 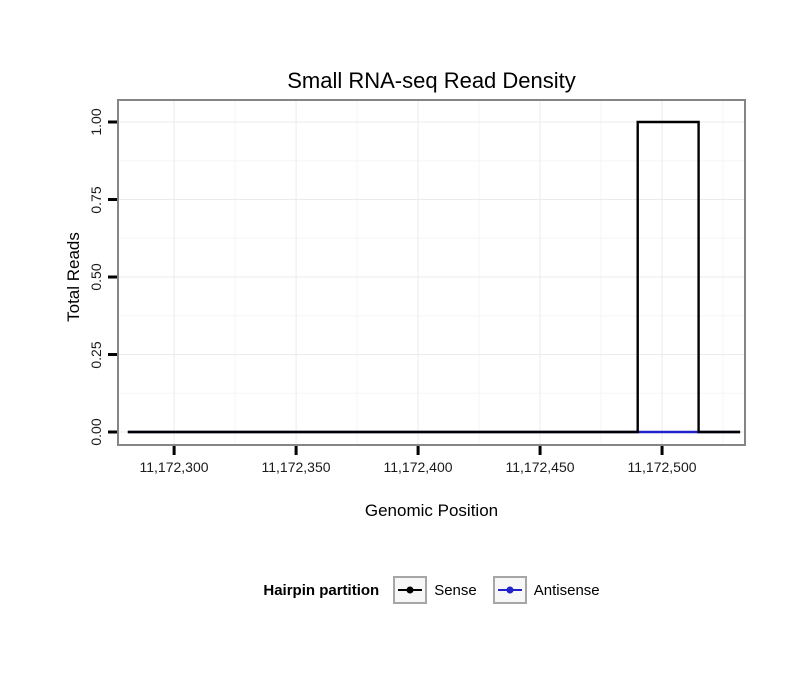 What do you see at coordinates (431, 80) in the screenshot?
I see `chart-title: Small RNA-seq Read Density` at bounding box center [431, 80].